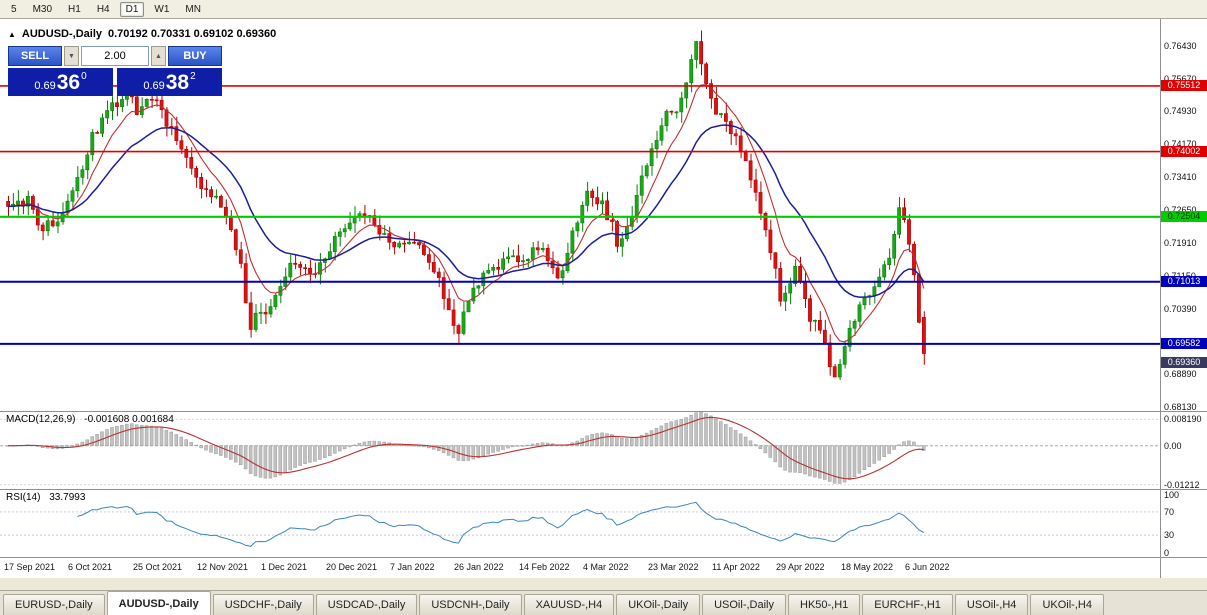 The height and width of the screenshot is (615, 1207). I want to click on date-label: 29 Apr 2022, so click(800, 567).